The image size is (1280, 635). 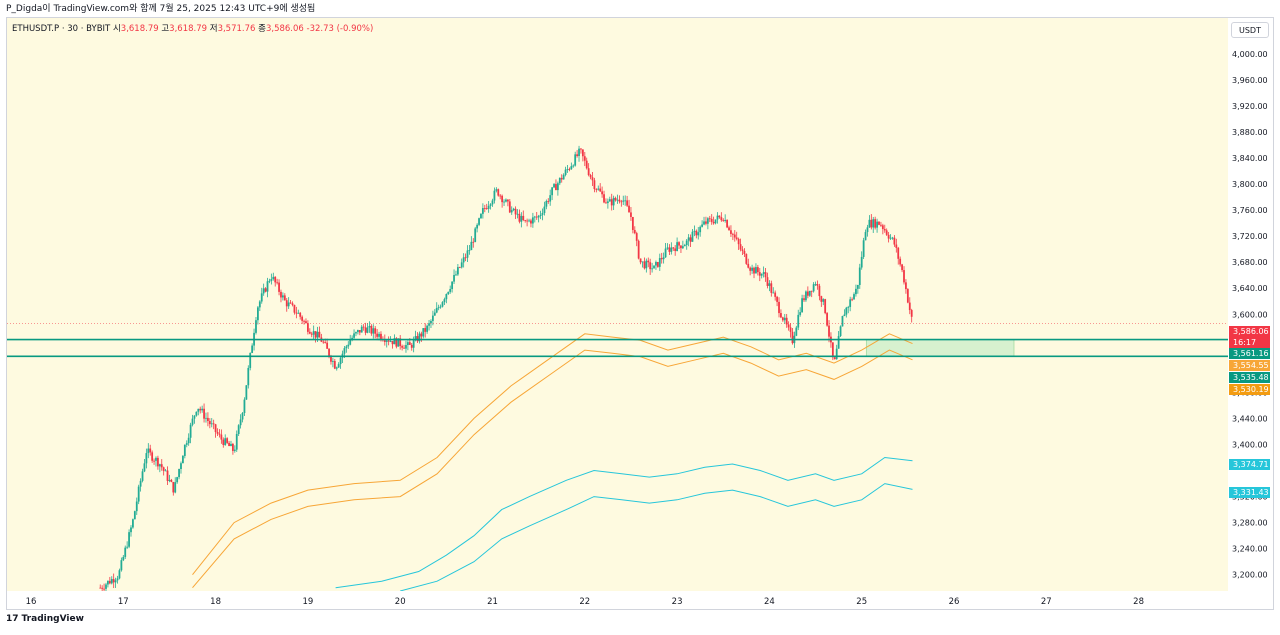 What do you see at coordinates (45, 619) in the screenshot?
I see `tradingview-footer: 17 TradingView` at bounding box center [45, 619].